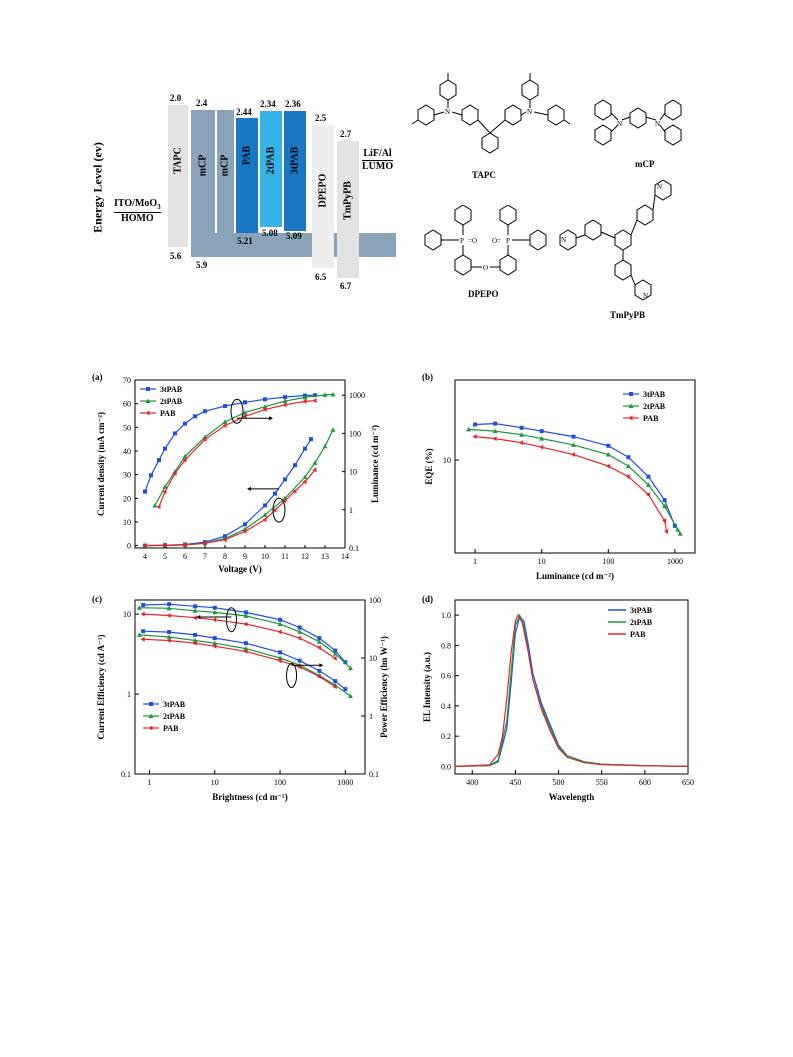 Image resolution: width=793 pixels, height=1057 pixels. What do you see at coordinates (571, 484) in the screenshot?
I see `eqe-line-PAB` at bounding box center [571, 484].